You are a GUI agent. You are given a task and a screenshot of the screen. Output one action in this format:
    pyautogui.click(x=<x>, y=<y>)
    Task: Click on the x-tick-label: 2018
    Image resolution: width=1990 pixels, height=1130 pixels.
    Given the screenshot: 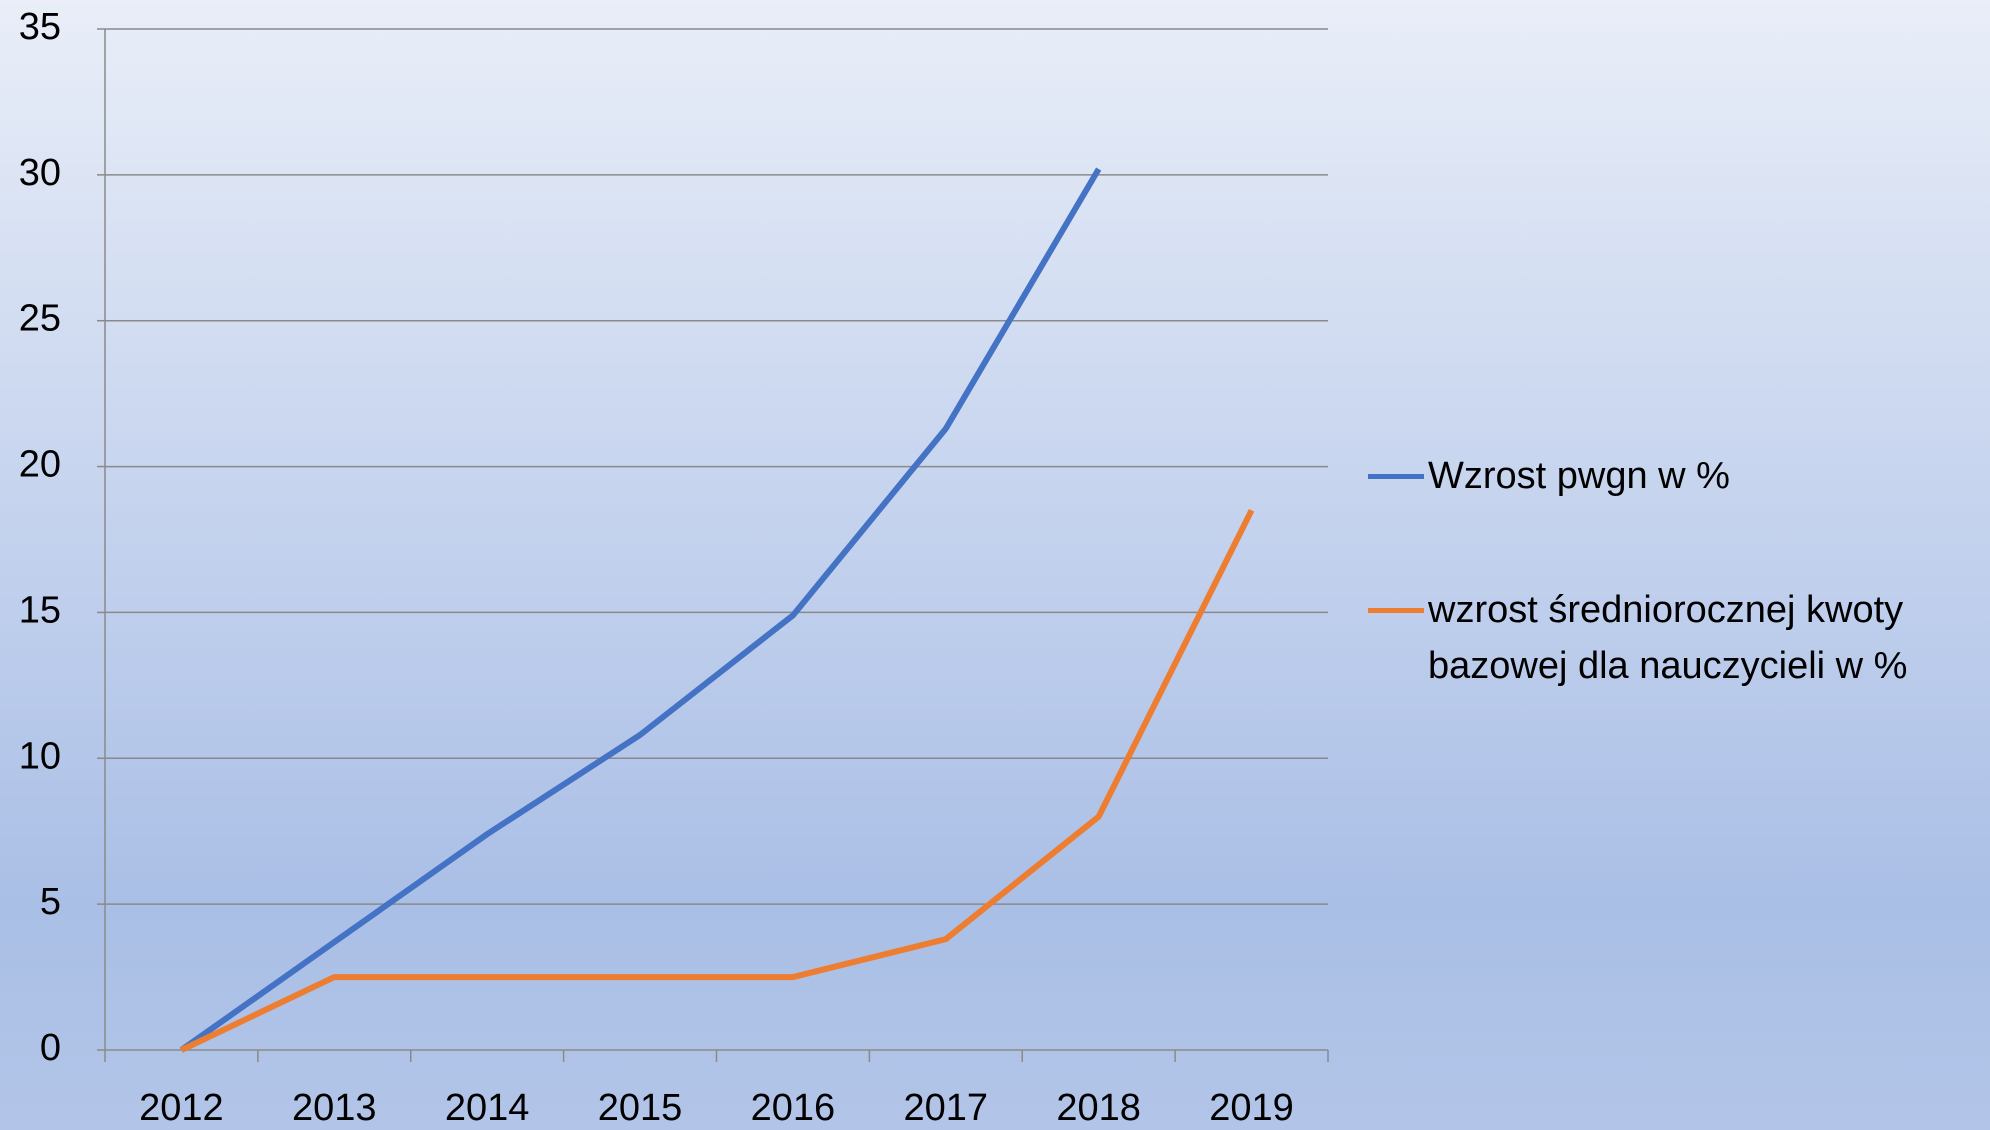 What is the action you would take?
    pyautogui.click(x=1098, y=1108)
    